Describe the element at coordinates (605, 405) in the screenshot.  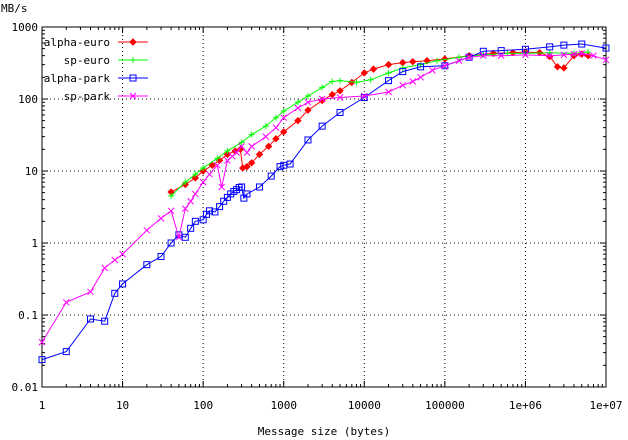
I see `x-tick-label: 1e+07` at that location.